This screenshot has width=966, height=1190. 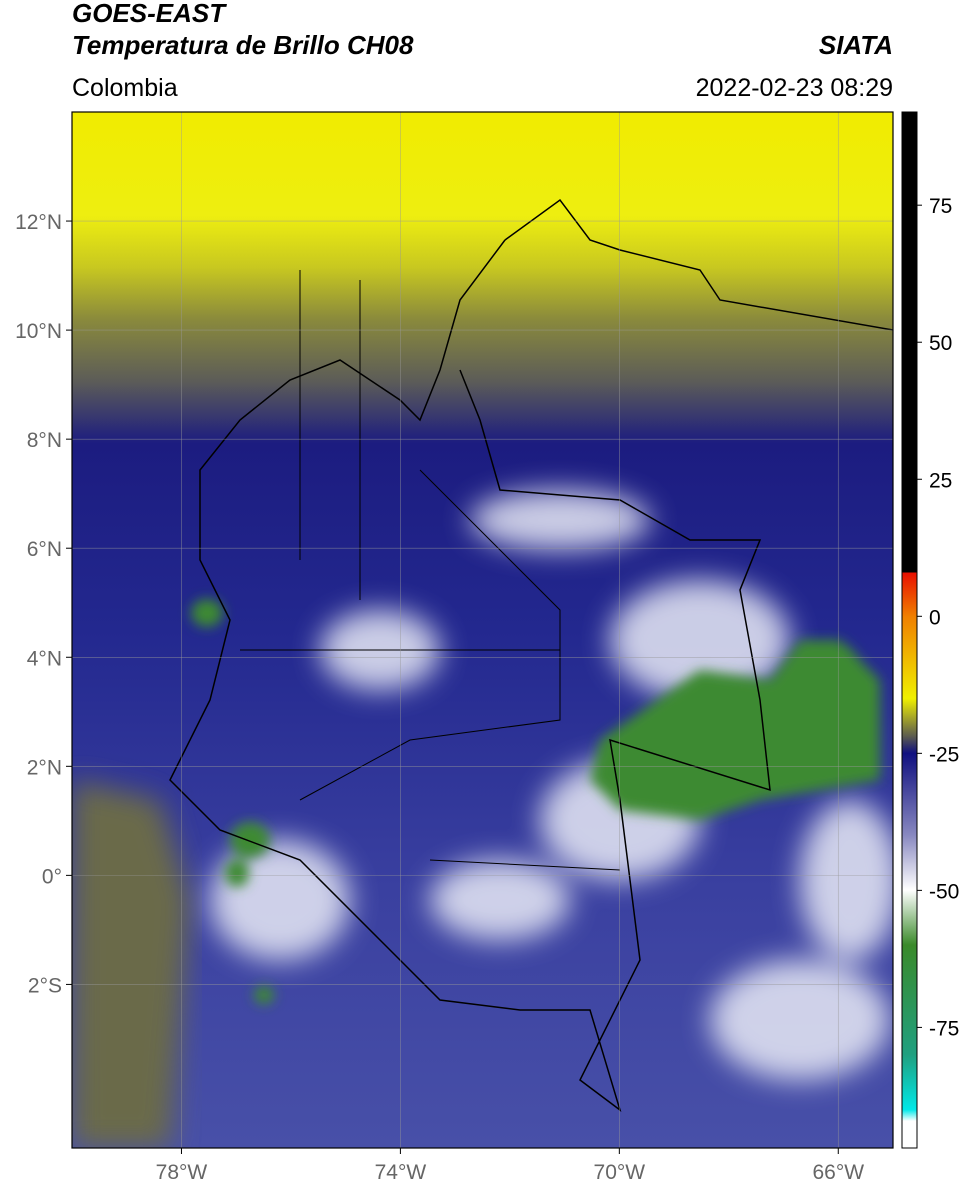 I want to click on subtitle: Temperatura de Brillo CH08, so click(x=243, y=45).